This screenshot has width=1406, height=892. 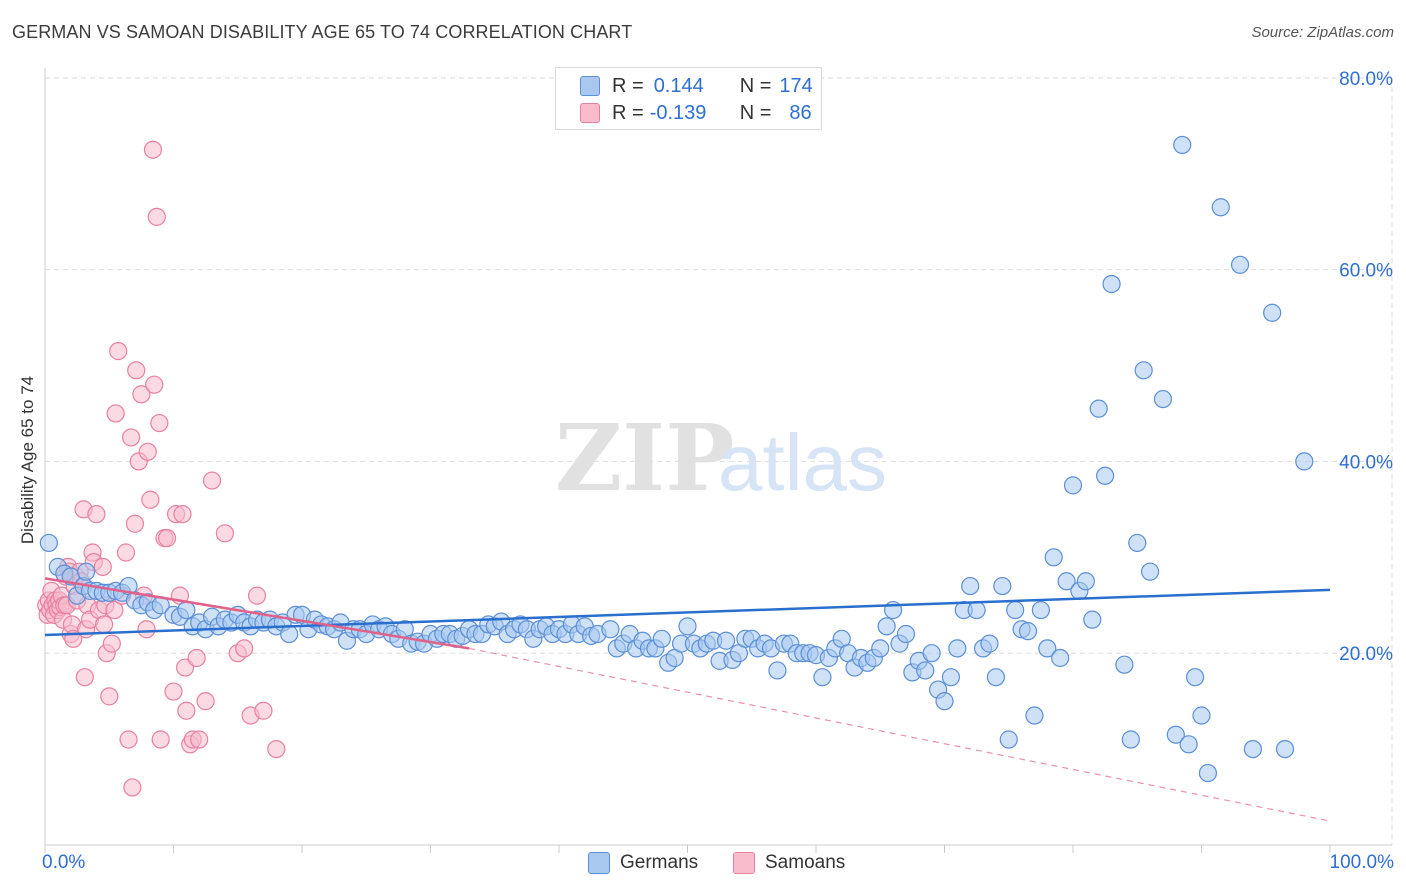 I want to click on r-value: -0.139, so click(x=678, y=112).